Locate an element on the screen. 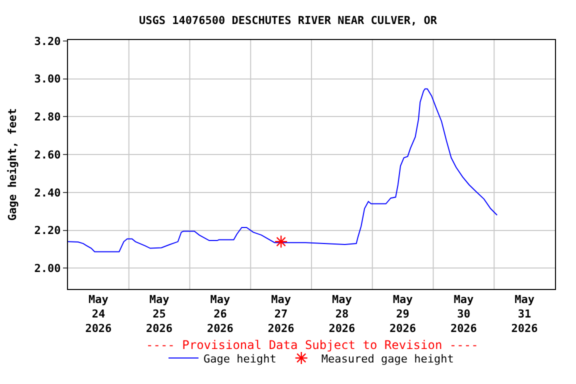  x-tick-label: May 25 2026 is located at coordinates (159, 314).